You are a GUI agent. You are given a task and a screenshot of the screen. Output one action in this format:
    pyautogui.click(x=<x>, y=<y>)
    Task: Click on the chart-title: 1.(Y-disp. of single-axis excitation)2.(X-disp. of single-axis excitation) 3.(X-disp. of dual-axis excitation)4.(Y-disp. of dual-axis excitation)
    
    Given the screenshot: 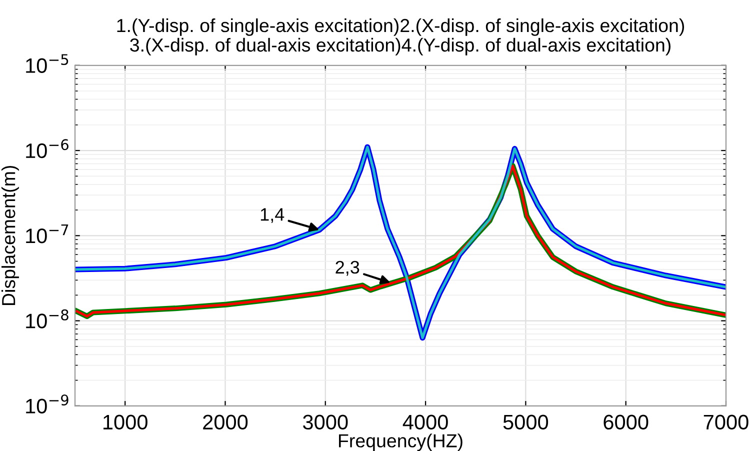 What is the action you would take?
    pyautogui.click(x=400, y=37)
    